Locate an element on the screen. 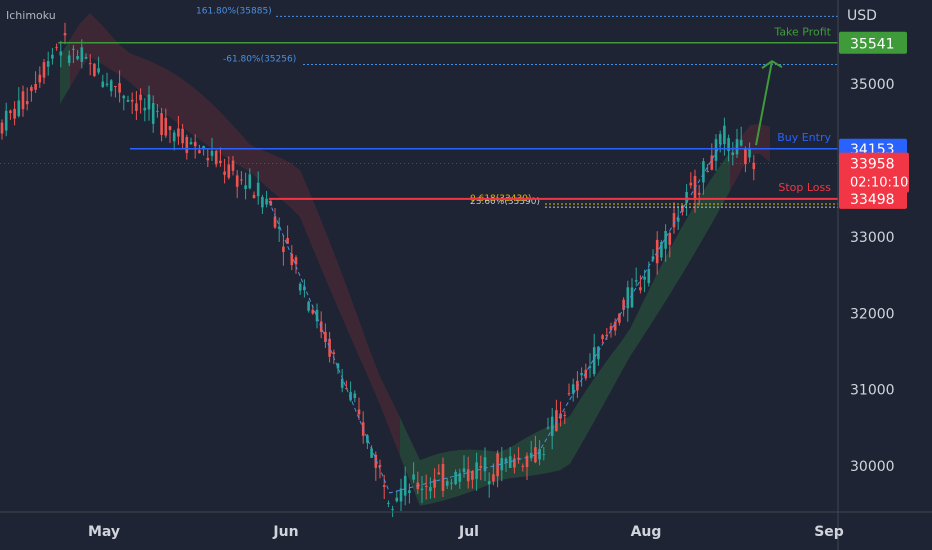 This screenshot has height=550, width=932. stop-loss-price-text: 33498 is located at coordinates (872, 200).